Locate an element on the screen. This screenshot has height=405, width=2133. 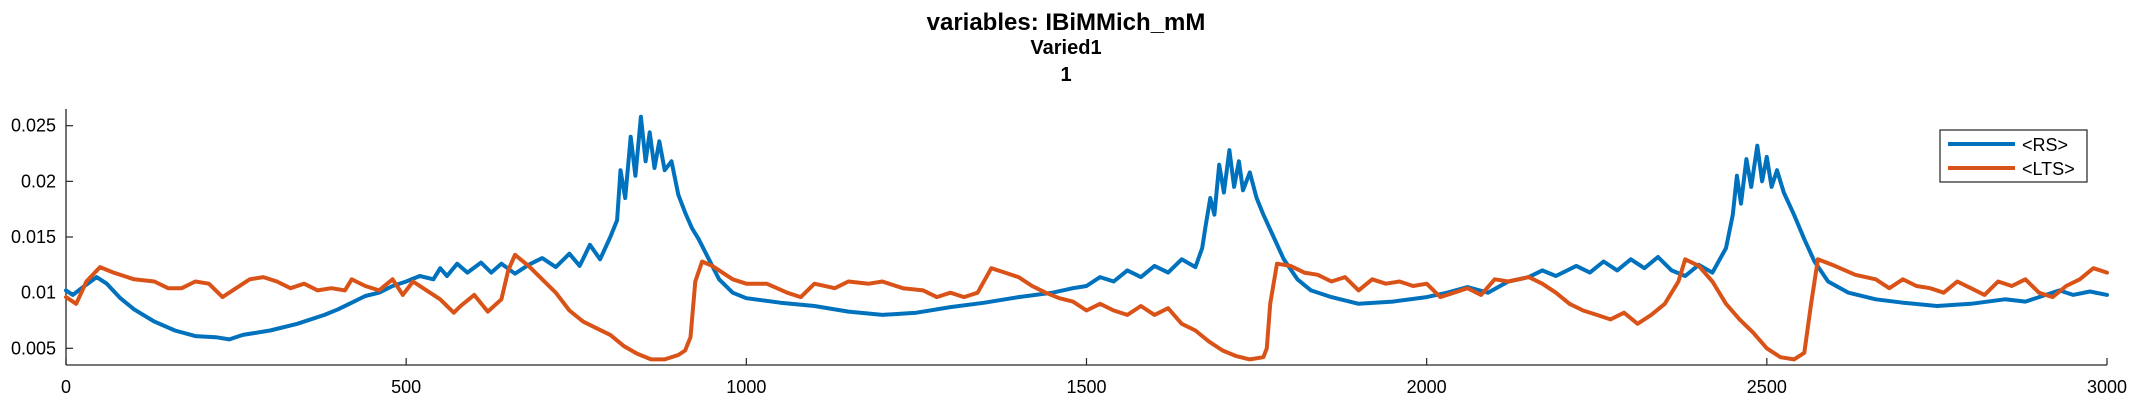
y-tick-label: 0.015 is located at coordinates (33, 237).